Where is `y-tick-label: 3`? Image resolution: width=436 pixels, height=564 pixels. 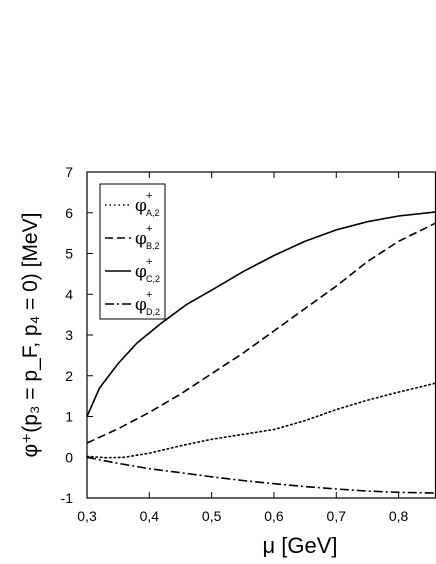
y-tick-label: 3 is located at coordinates (69, 335).